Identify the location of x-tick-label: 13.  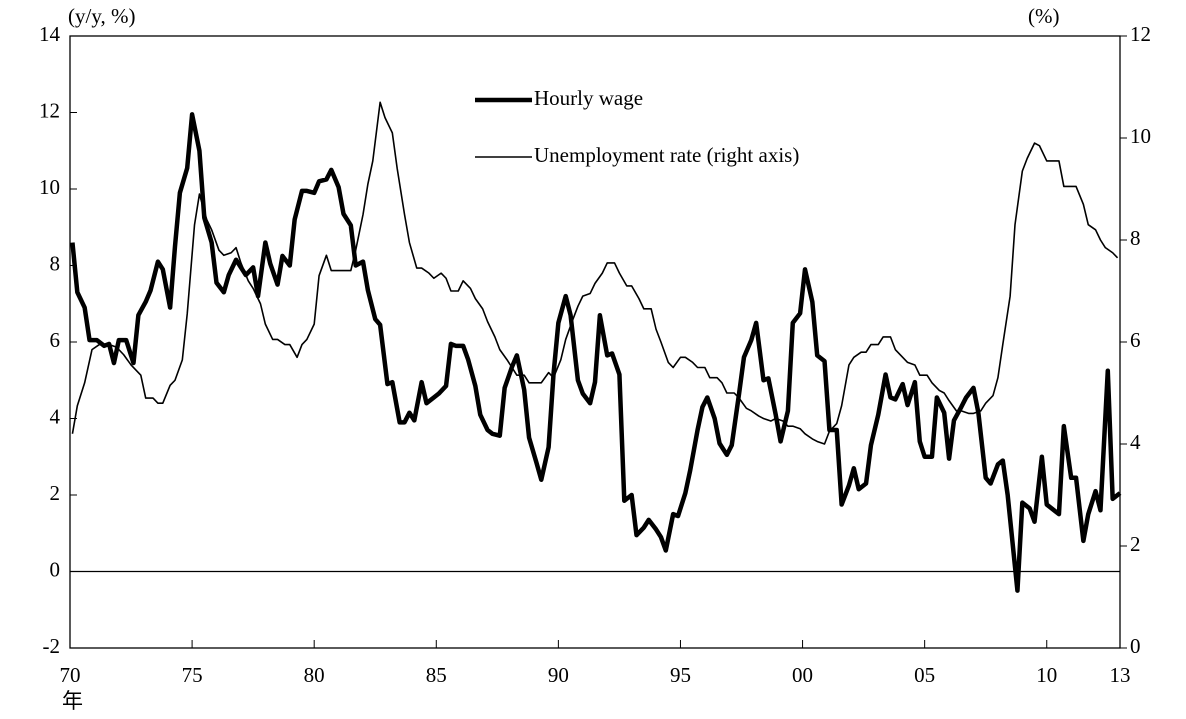
(1120, 675).